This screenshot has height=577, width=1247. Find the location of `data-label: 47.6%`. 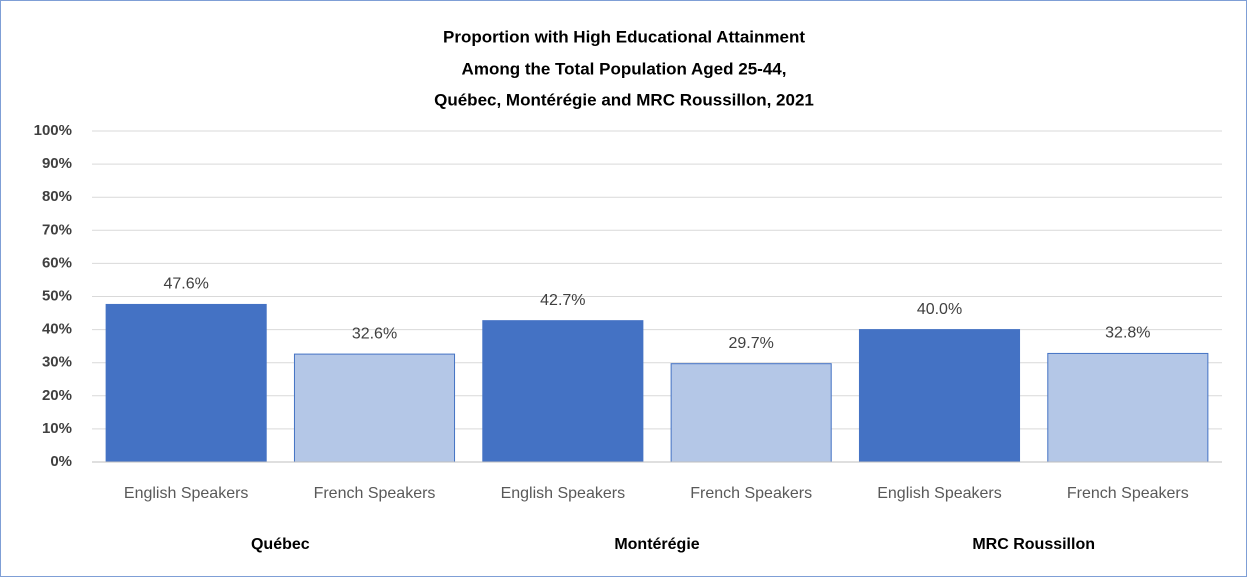

data-label: 47.6% is located at coordinates (185, 284).